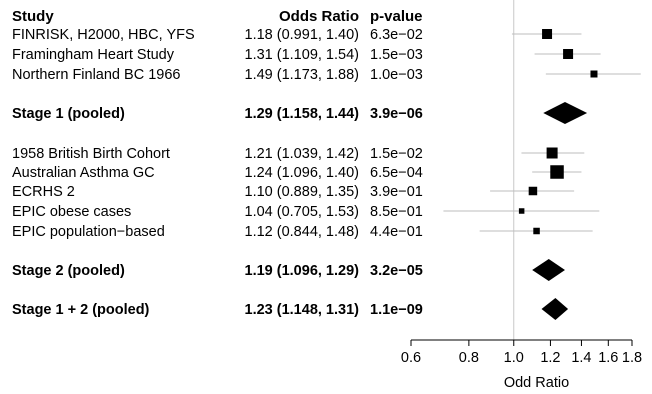 This screenshot has height=394, width=652. What do you see at coordinates (536, 383) in the screenshot?
I see `x-axis-label: Odd Ratio` at bounding box center [536, 383].